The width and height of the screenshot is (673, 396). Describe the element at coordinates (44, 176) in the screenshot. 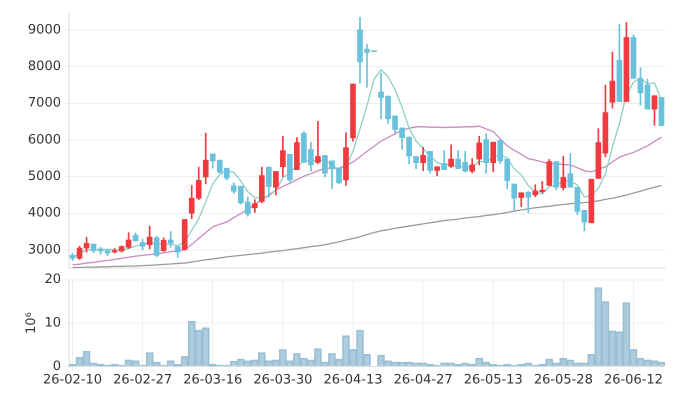

I see `y-tick-label: 5000` at that location.